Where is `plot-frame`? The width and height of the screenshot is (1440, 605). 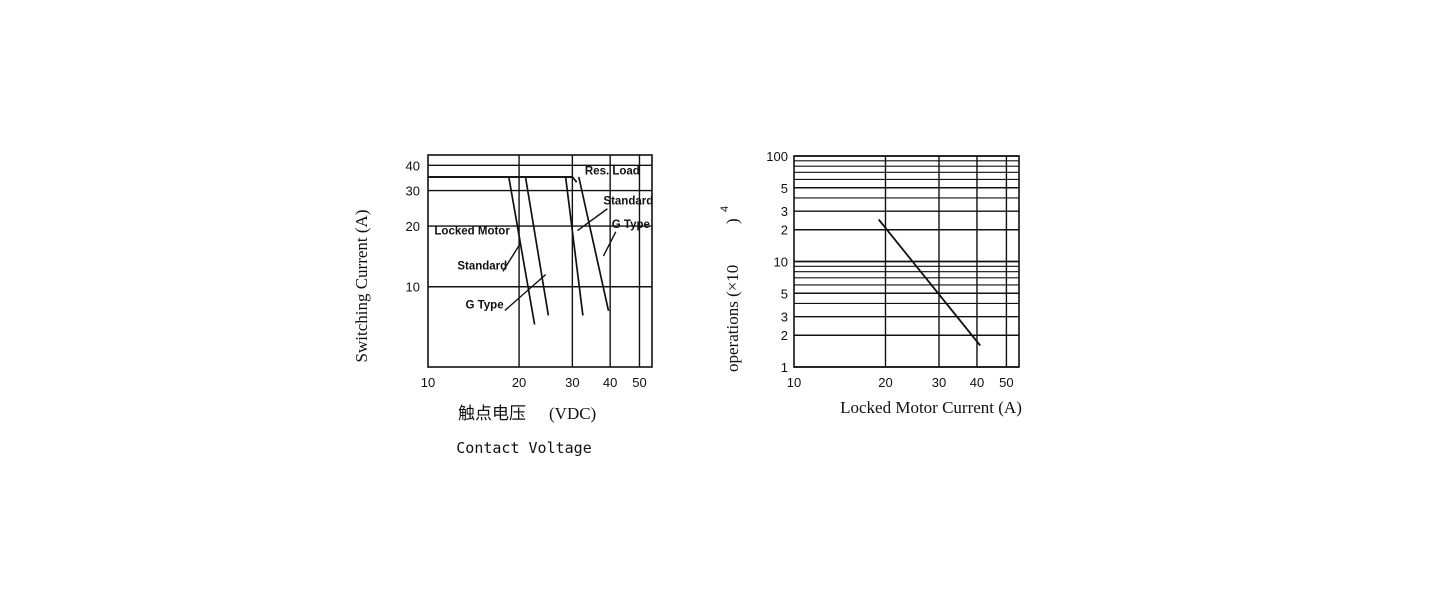
plot-frame is located at coordinates (540, 261).